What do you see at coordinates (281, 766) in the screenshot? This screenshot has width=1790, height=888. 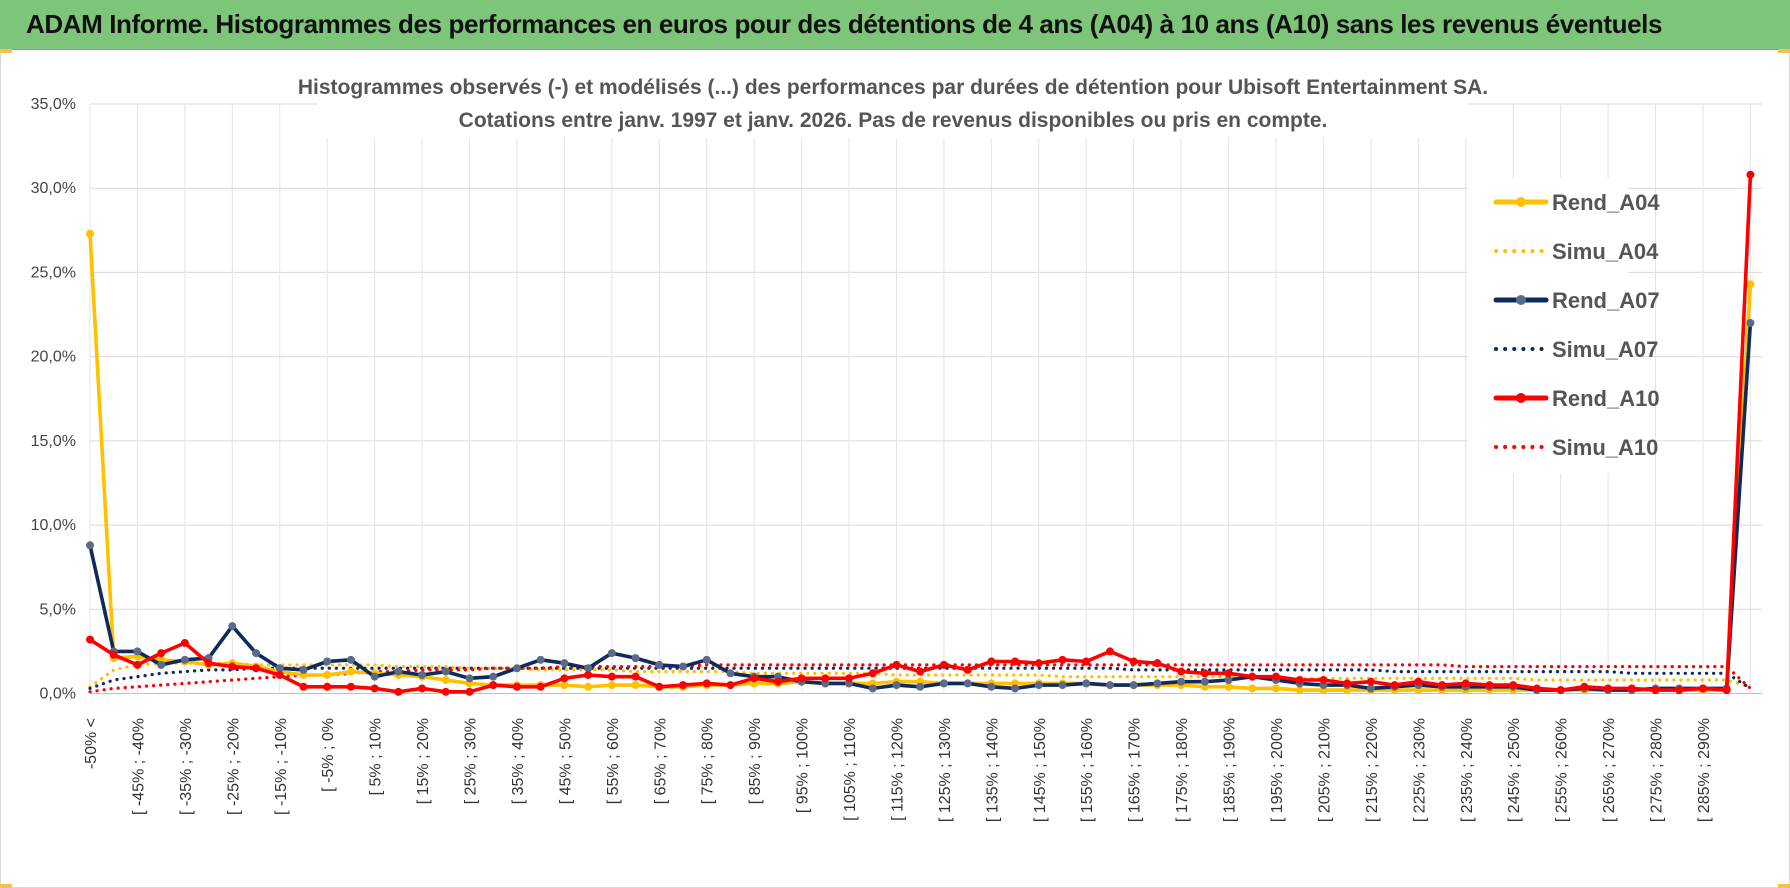 I see `x-tick-label: [ -15% ; -10%` at bounding box center [281, 766].